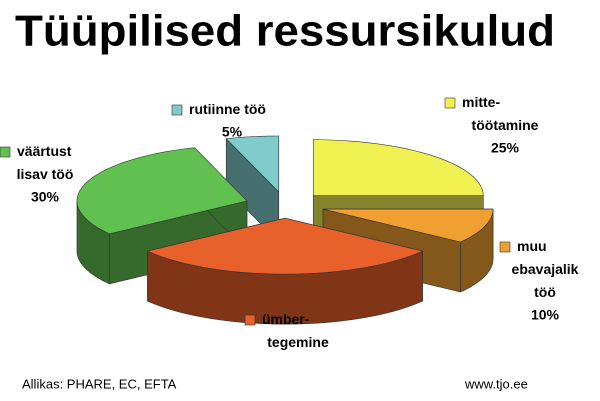 The height and width of the screenshot is (401, 600). I want to click on value-label: 30%, so click(45, 197).